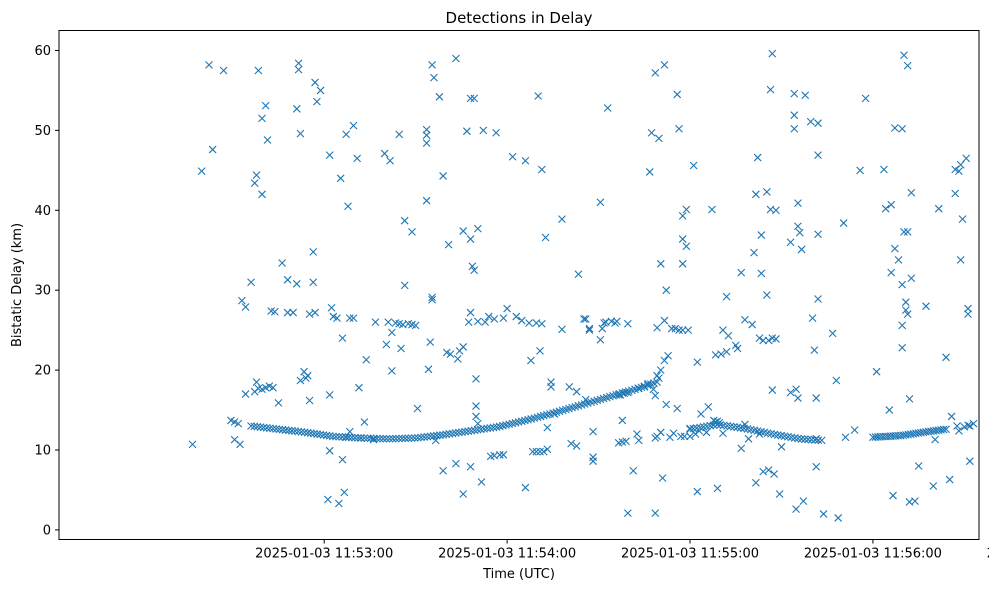  What do you see at coordinates (519, 18) in the screenshot?
I see `chart-title: Detections in Delay` at bounding box center [519, 18].